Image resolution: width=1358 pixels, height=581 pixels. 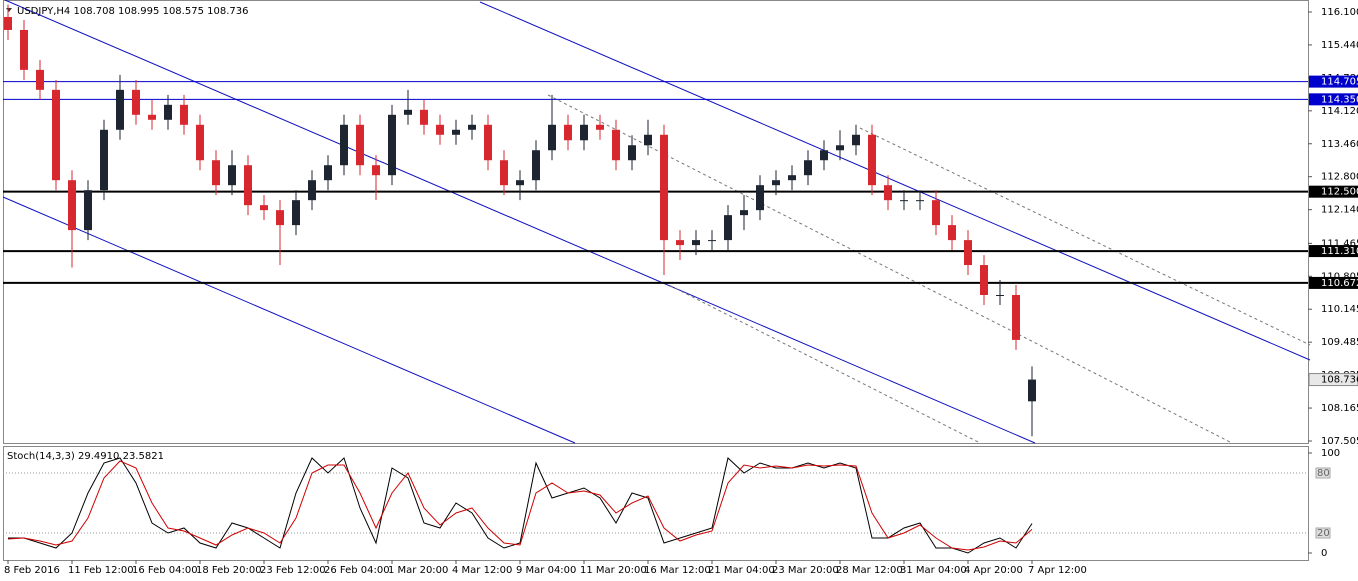 I want to click on level-label: 110.672, so click(x=1339, y=283).